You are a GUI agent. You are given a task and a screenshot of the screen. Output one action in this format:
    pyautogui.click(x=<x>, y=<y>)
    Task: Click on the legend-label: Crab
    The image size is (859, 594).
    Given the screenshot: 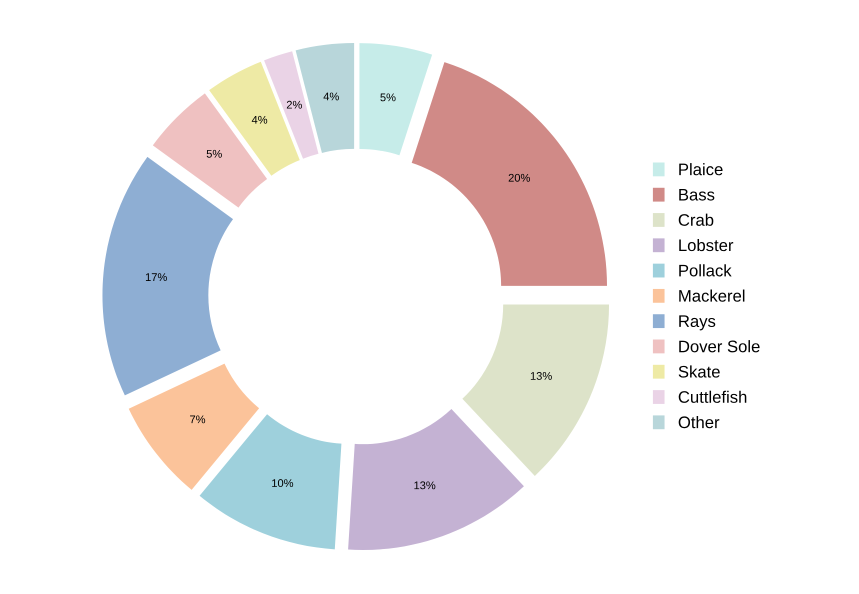 What is the action you would take?
    pyautogui.click(x=696, y=220)
    